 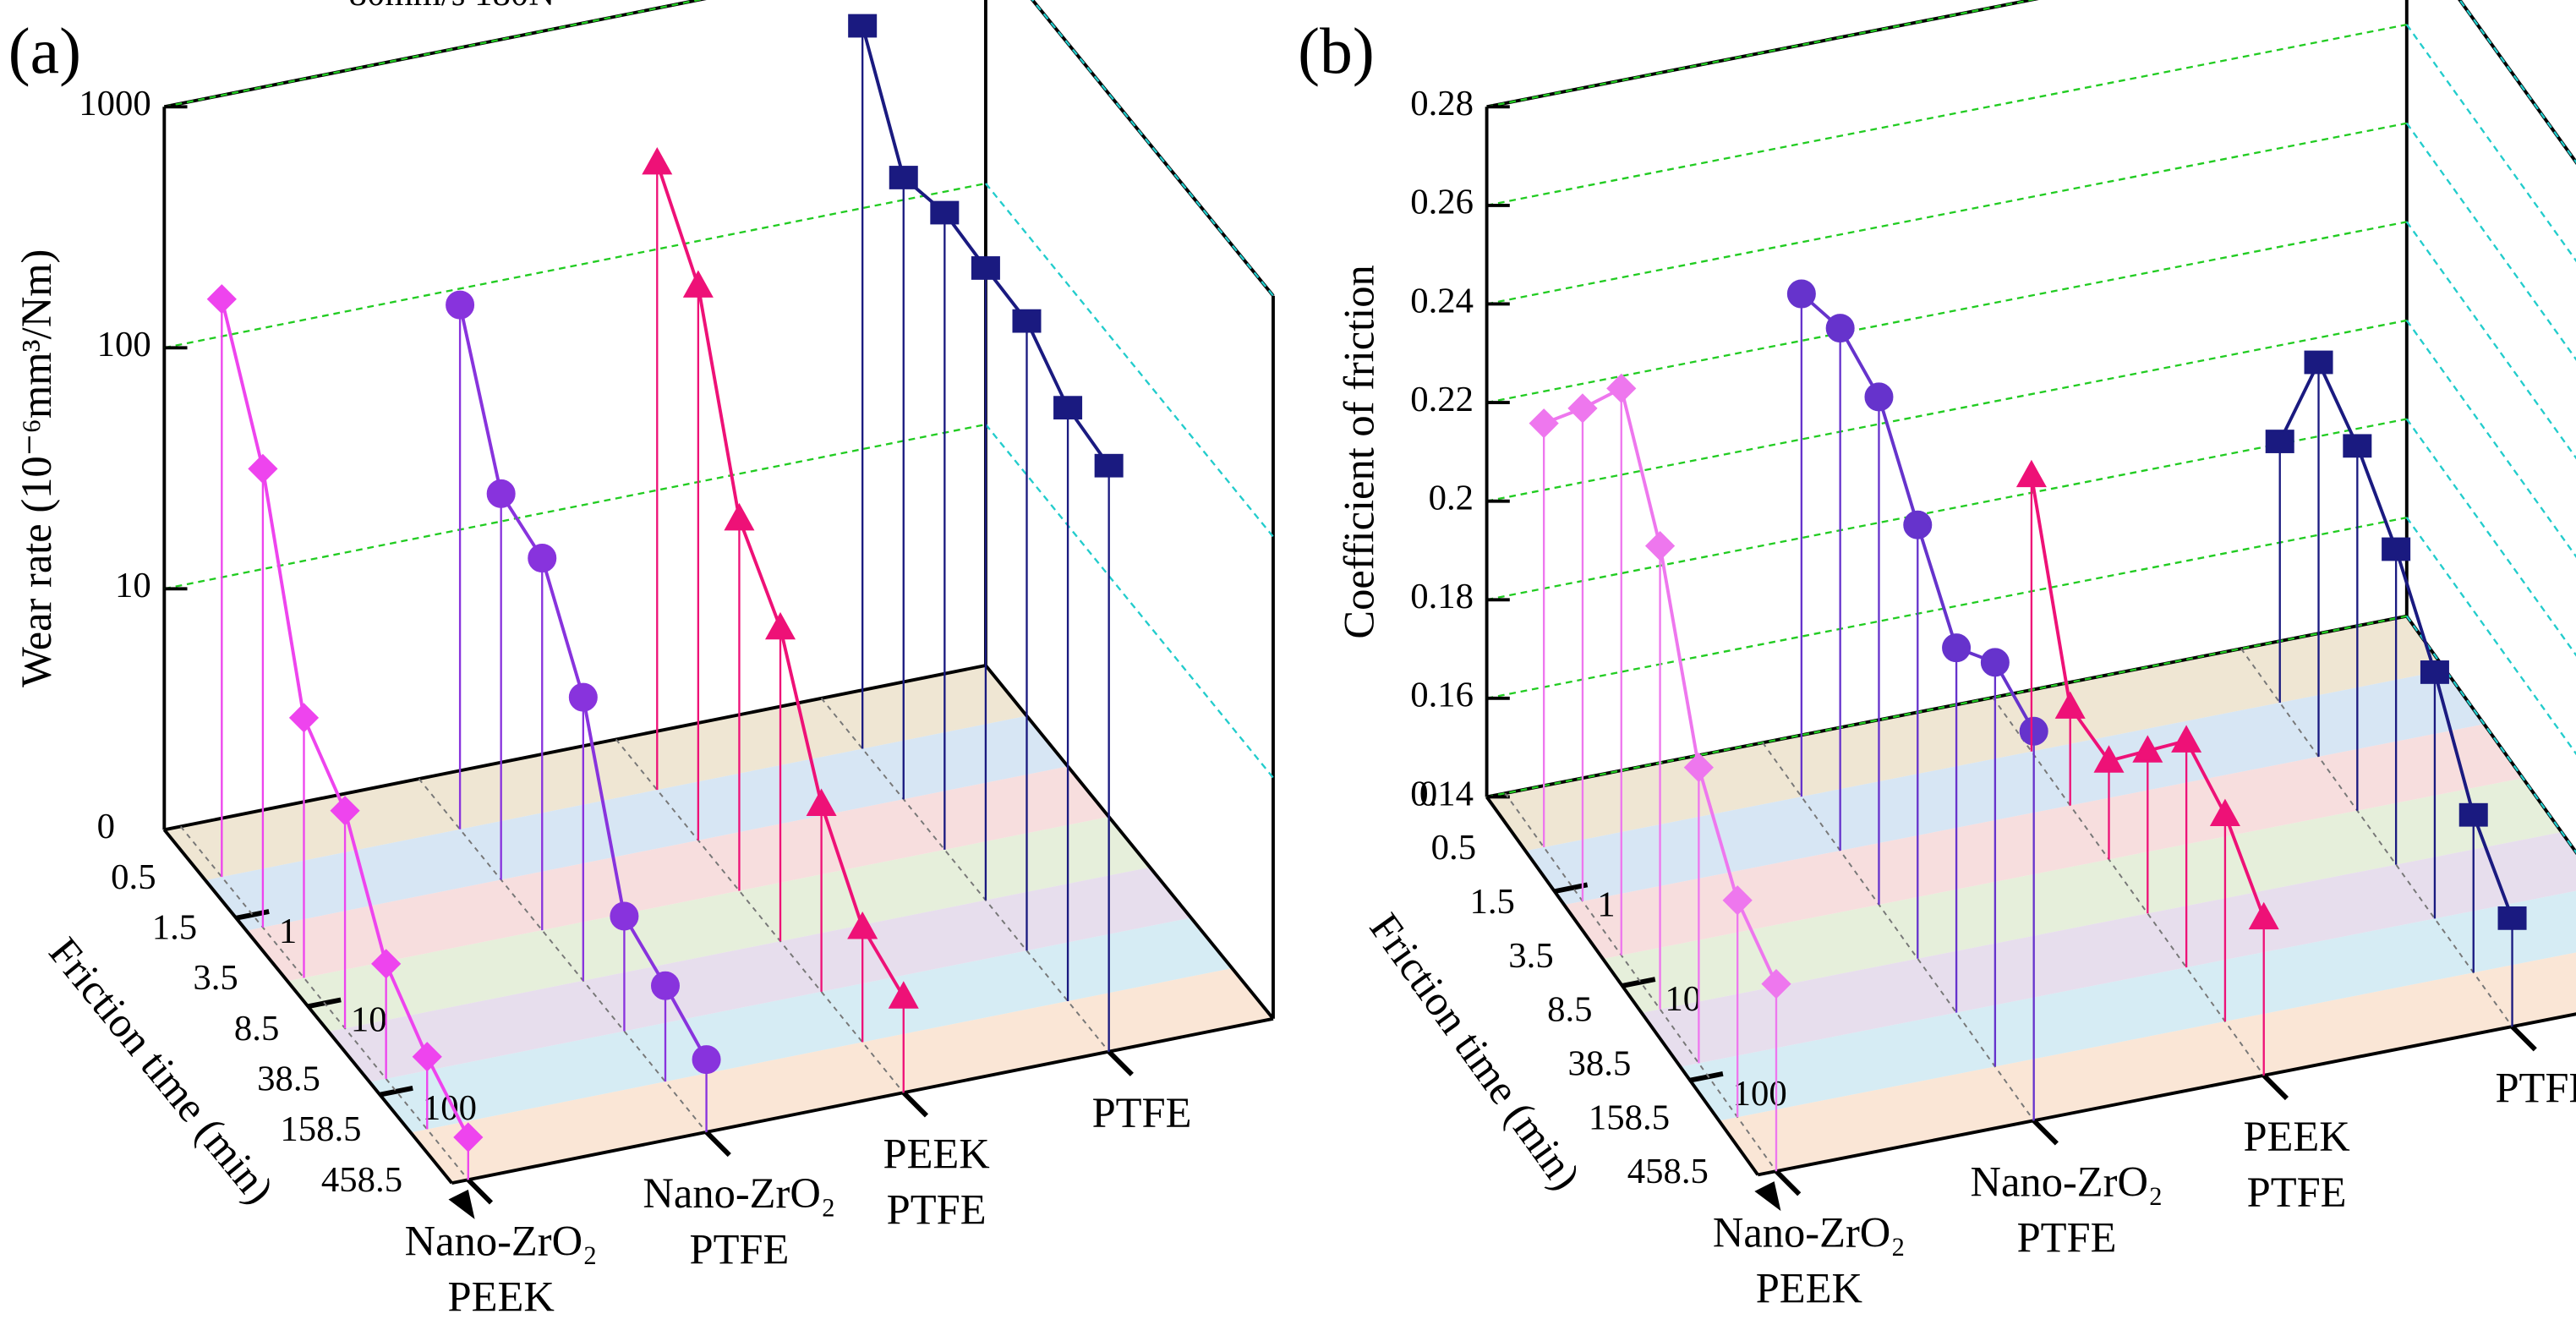 I want to click on y-tick-label: 100, so click(x=124, y=344).